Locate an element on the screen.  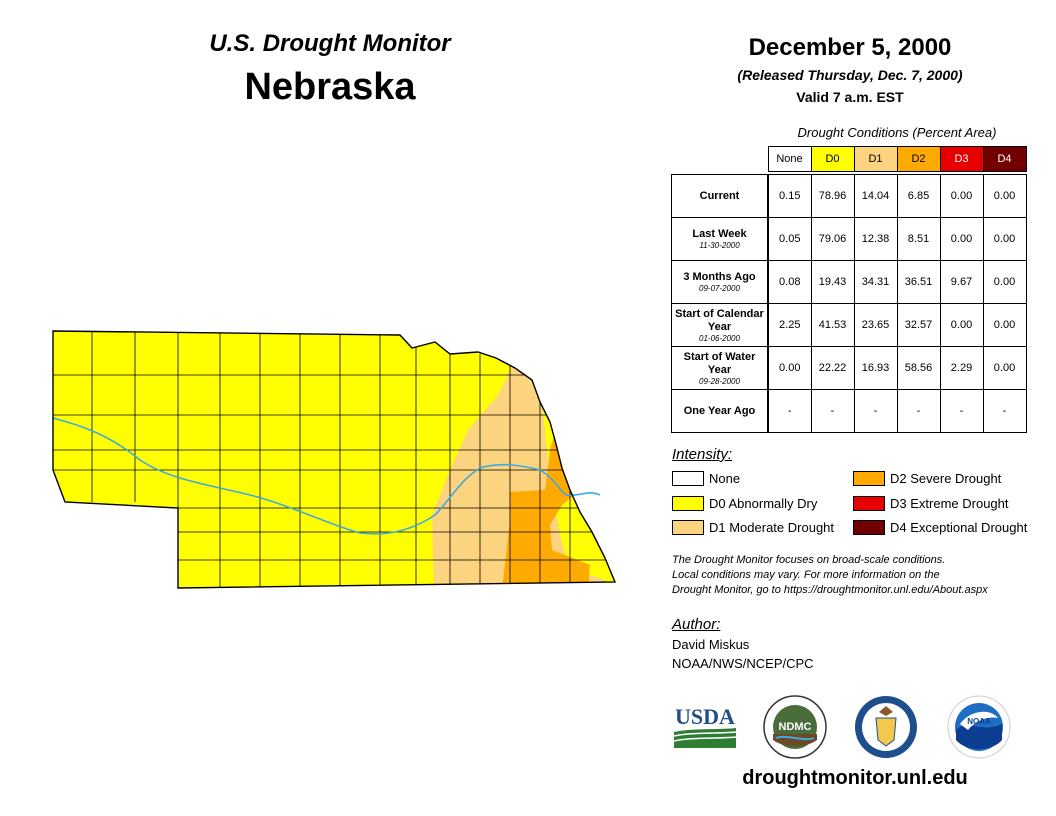
legend-item-d2: D2 Severe Drought is located at coordinates (927, 478).